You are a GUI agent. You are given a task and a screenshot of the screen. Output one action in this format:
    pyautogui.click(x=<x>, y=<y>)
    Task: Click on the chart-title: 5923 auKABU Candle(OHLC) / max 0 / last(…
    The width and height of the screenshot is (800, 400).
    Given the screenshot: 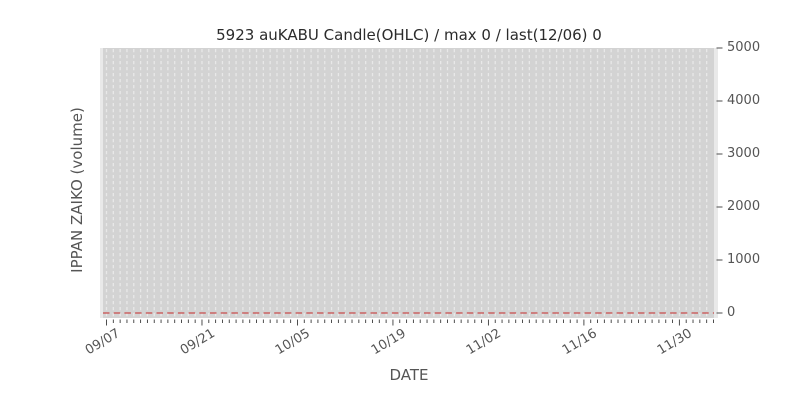 What is the action you would take?
    pyautogui.click(x=409, y=35)
    